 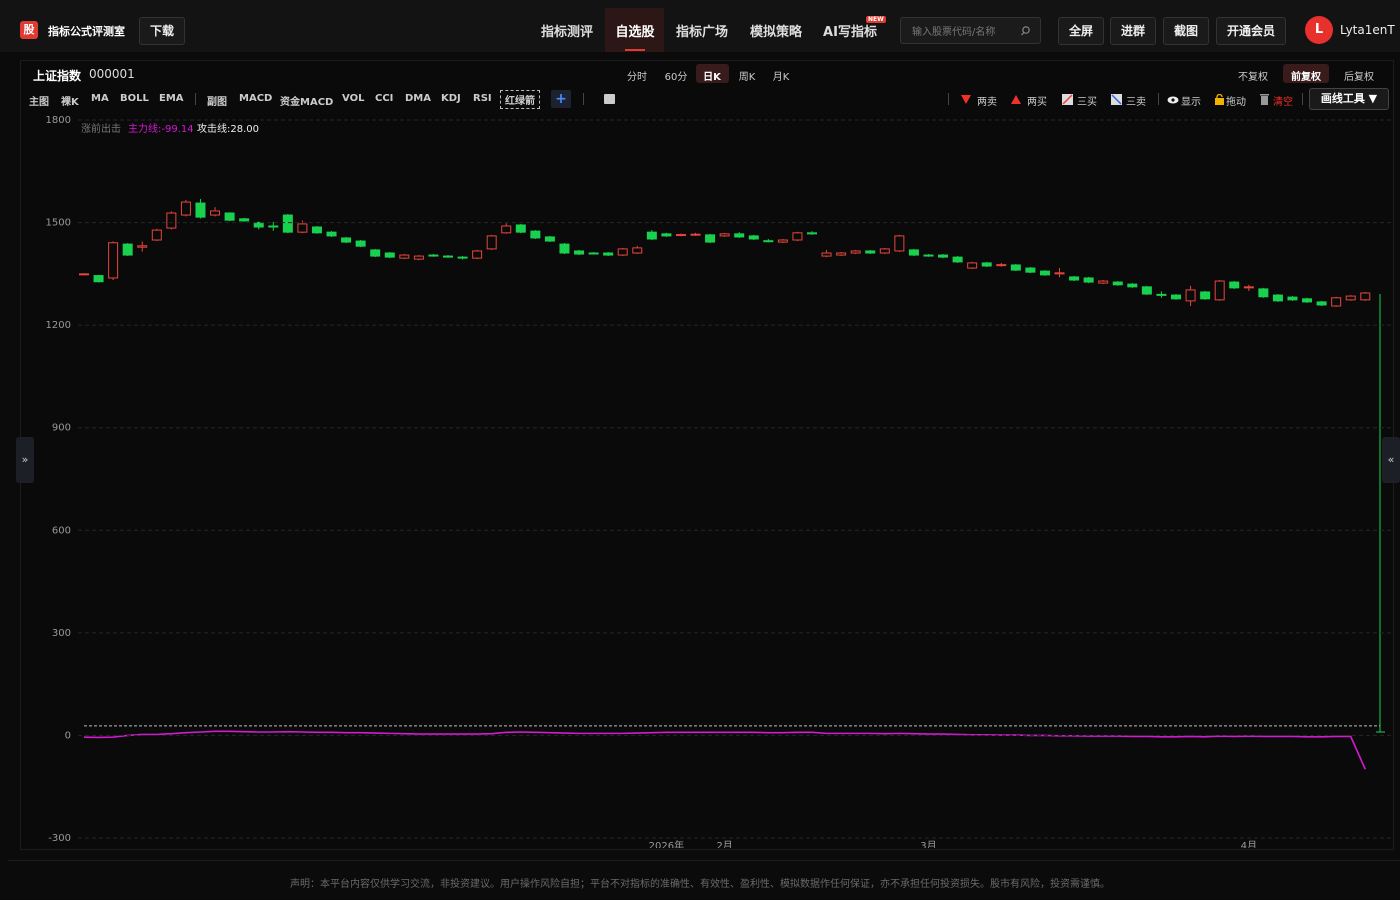 I want to click on adjust: 后复权, so click(x=1359, y=77).